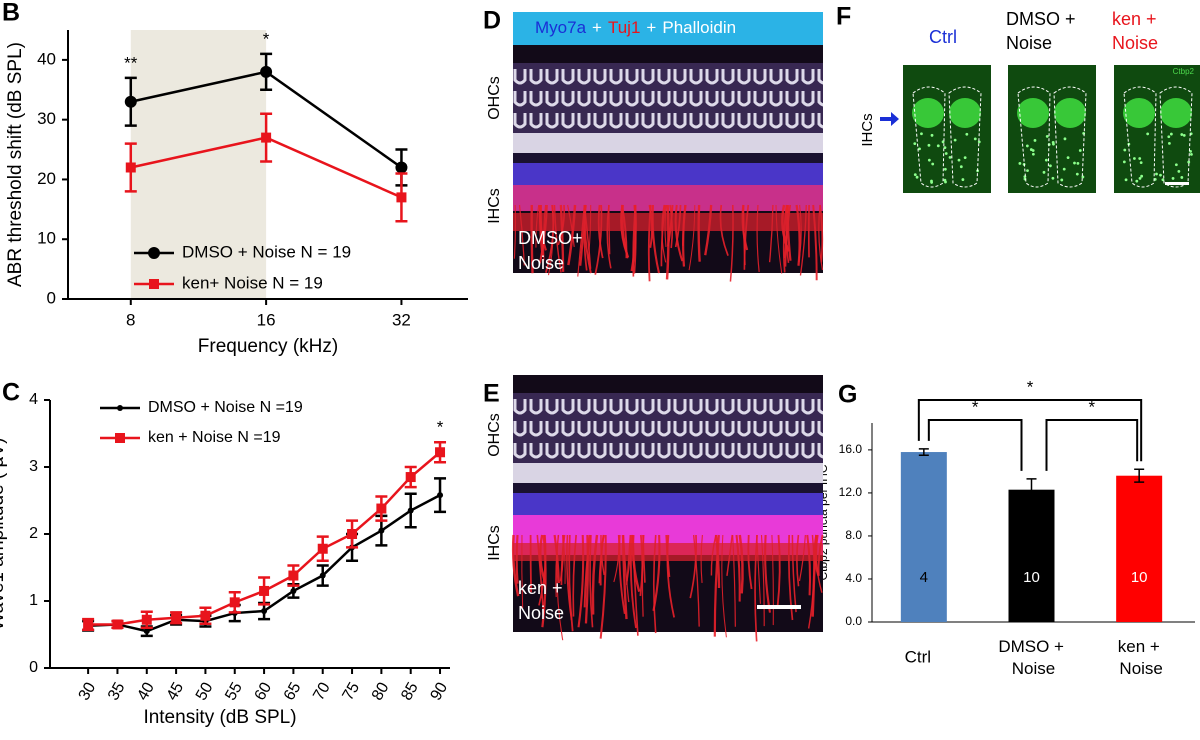 This screenshot has width=1200, height=740. What do you see at coordinates (668, 98) in the screenshot?
I see `ohc-rows` at bounding box center [668, 98].